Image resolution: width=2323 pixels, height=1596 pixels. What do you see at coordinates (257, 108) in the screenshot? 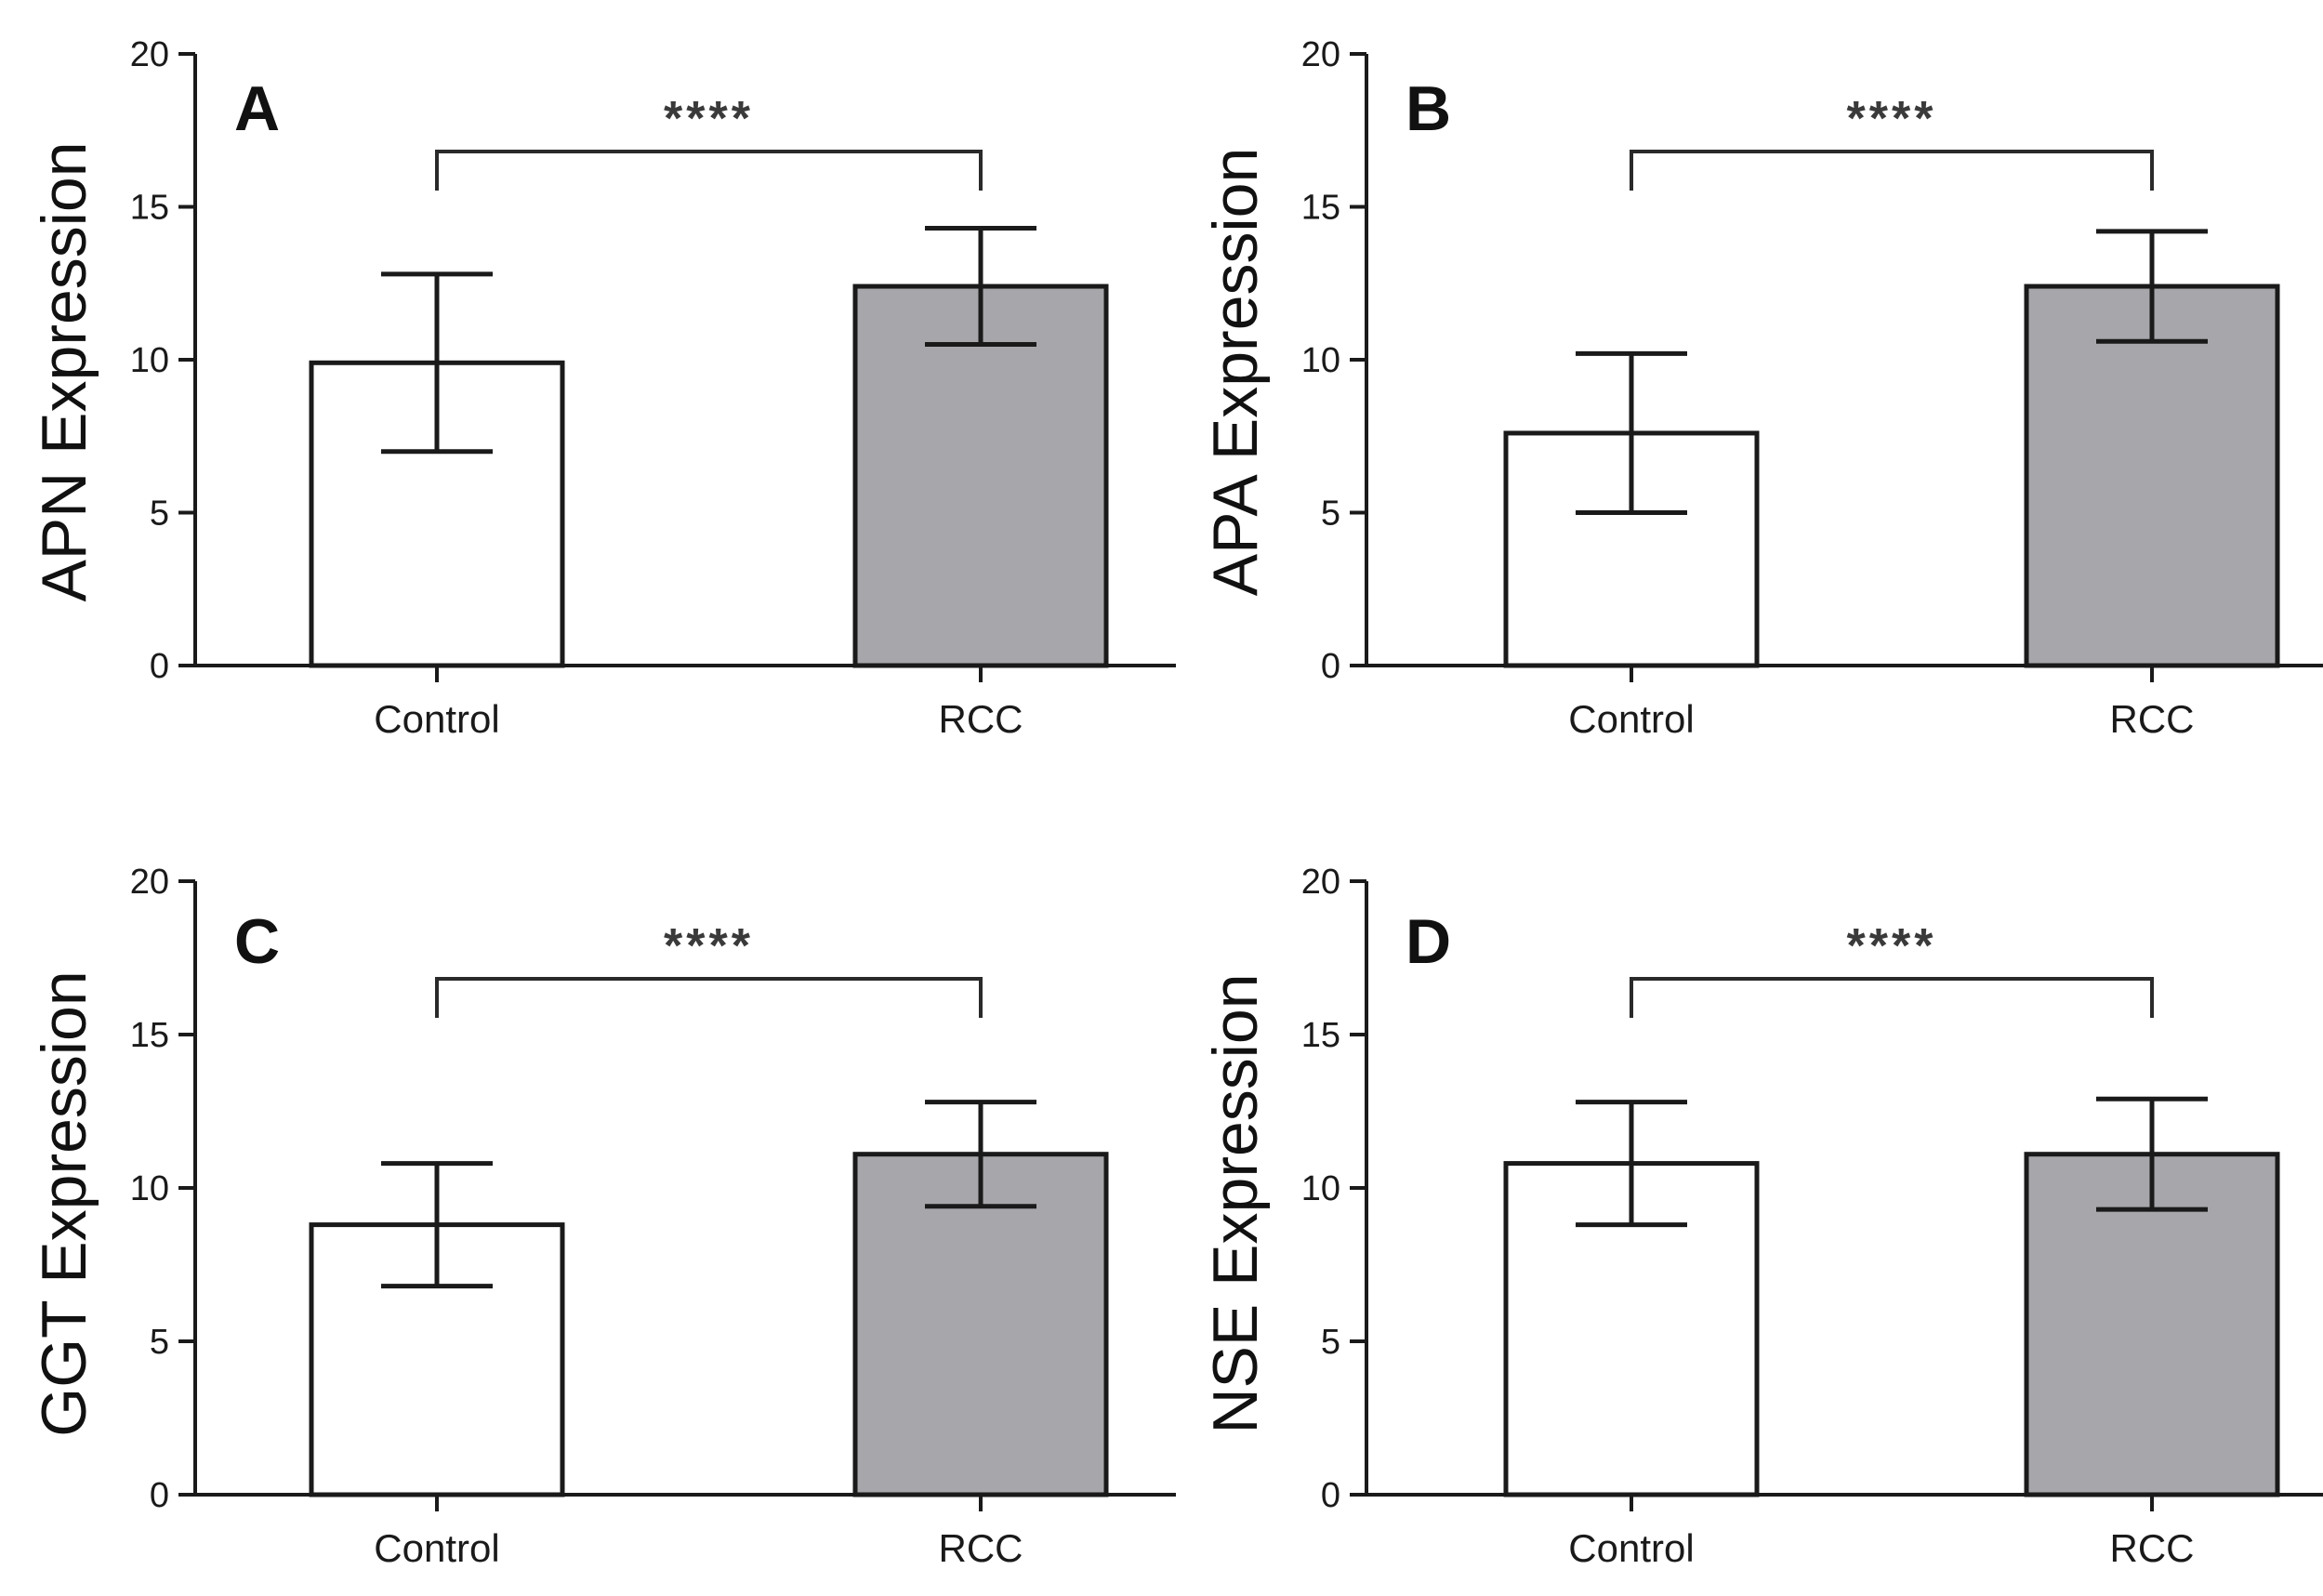
I see `panel-letter: A` at bounding box center [257, 108].